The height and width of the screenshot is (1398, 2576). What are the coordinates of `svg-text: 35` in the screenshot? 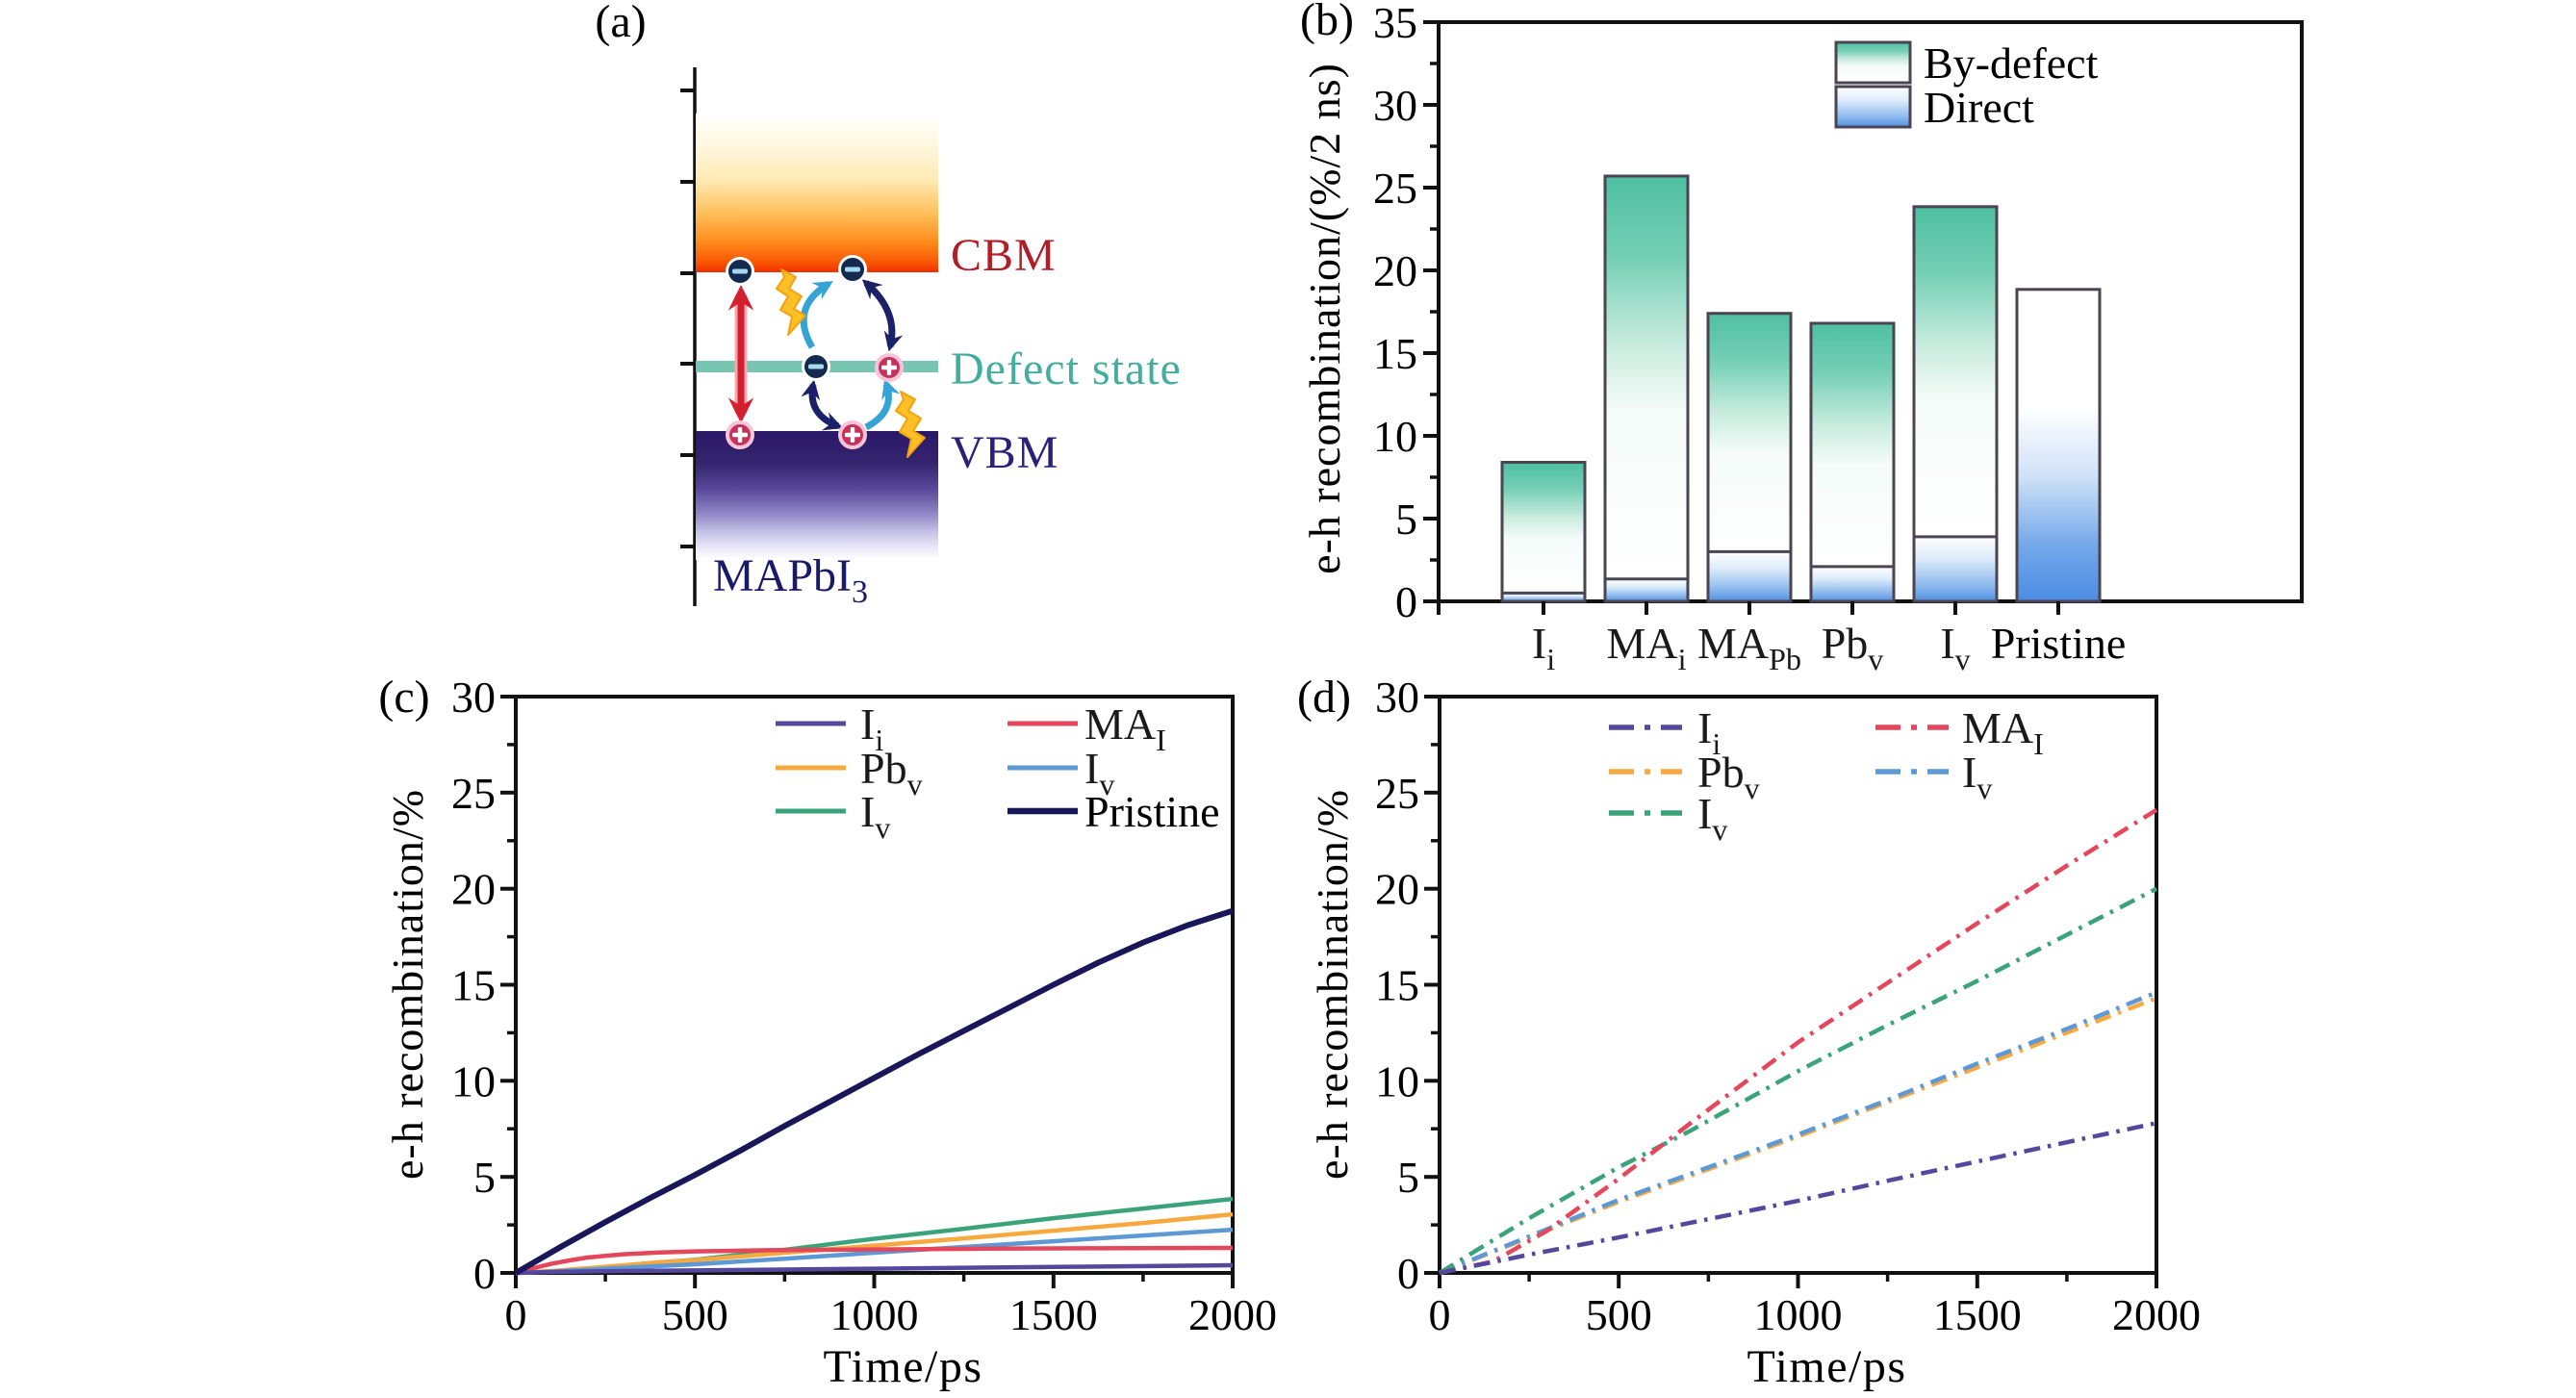 It's located at (1395, 23).